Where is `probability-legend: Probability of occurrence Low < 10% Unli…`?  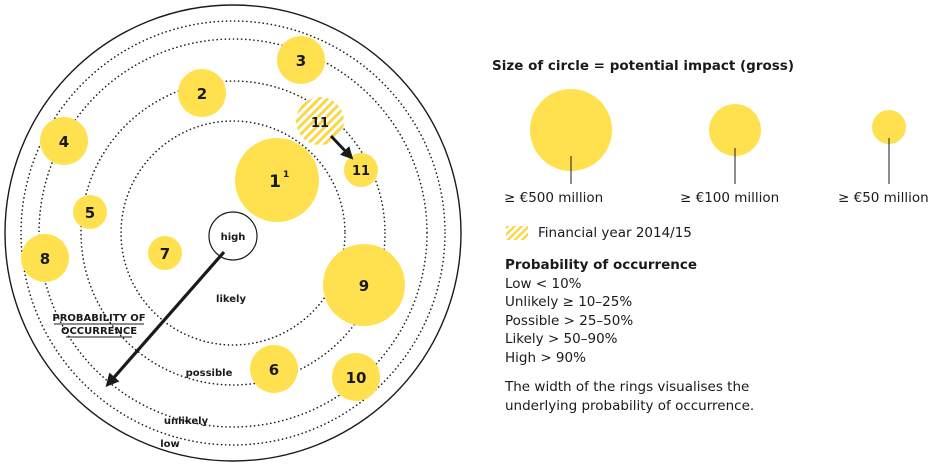 probability-legend: Probability of occurrence Low < 10% Unli… is located at coordinates (601, 311).